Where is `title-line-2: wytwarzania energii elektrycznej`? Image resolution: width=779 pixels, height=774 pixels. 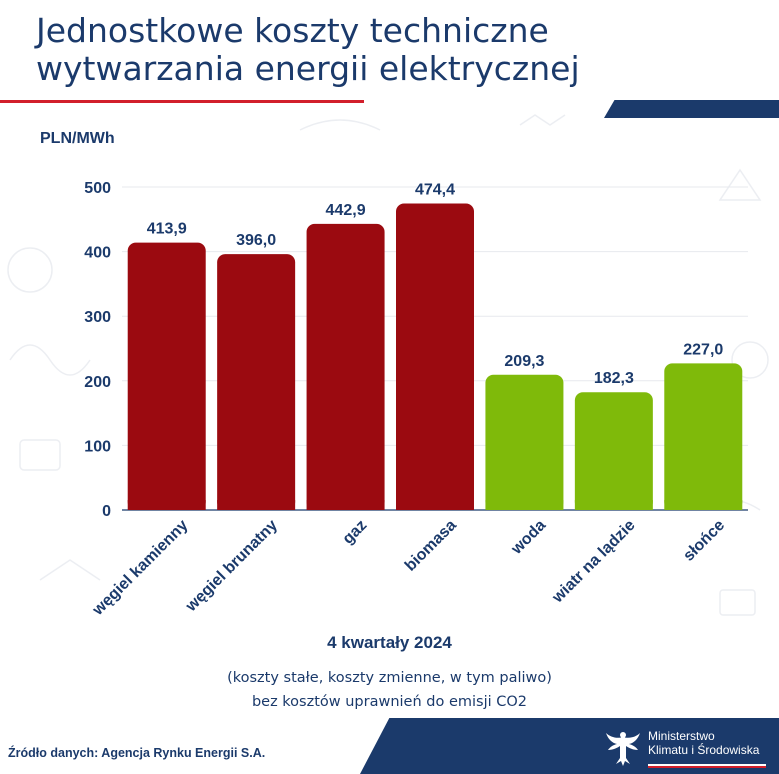 title-line-2: wytwarzania energii elektrycznej is located at coordinates (308, 68).